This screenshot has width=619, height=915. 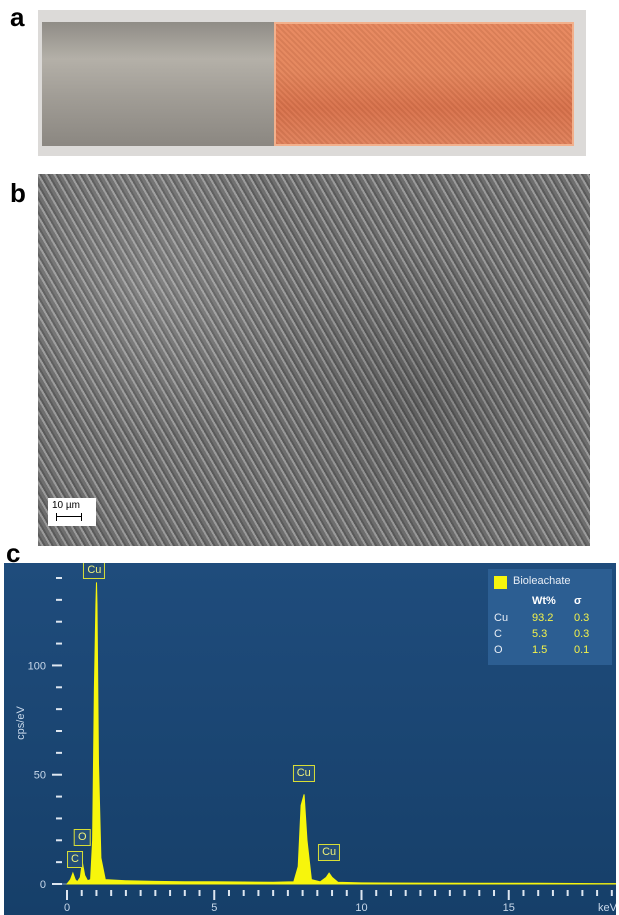 I want to click on y-axis-title: cps/eV, so click(x=21, y=723).